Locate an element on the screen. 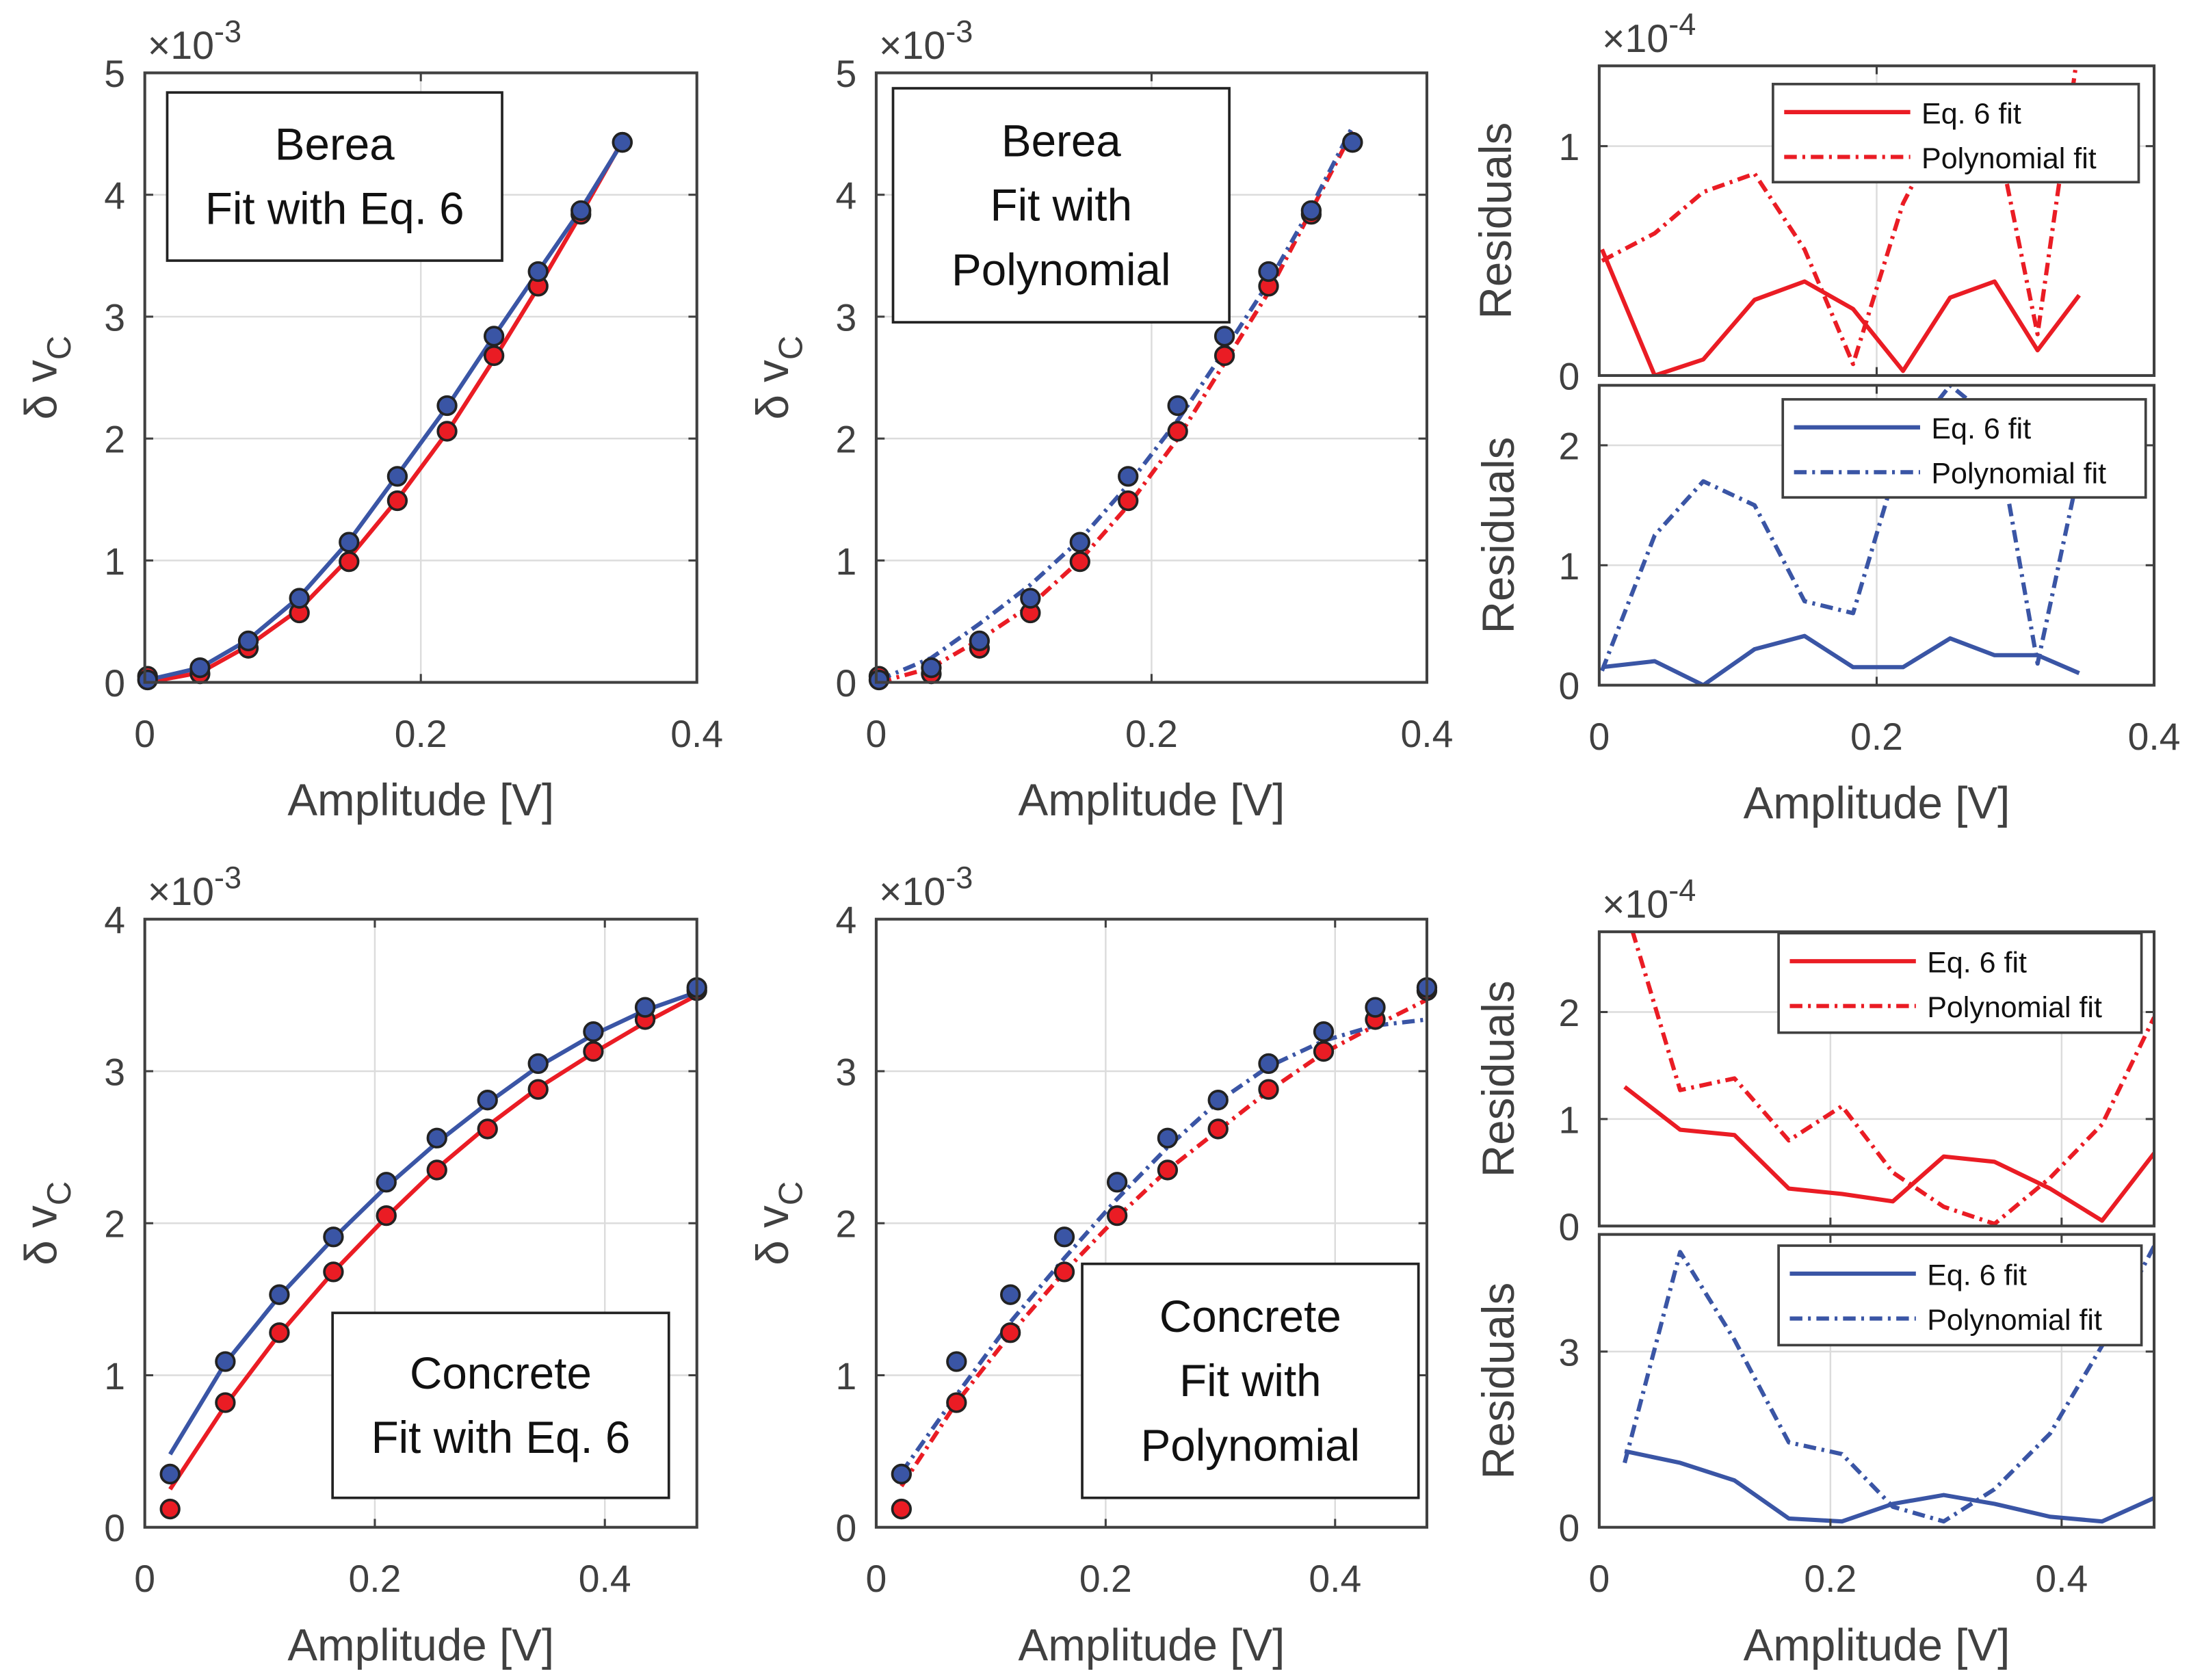  annotation-text: Fit with is located at coordinates (1251, 1381).